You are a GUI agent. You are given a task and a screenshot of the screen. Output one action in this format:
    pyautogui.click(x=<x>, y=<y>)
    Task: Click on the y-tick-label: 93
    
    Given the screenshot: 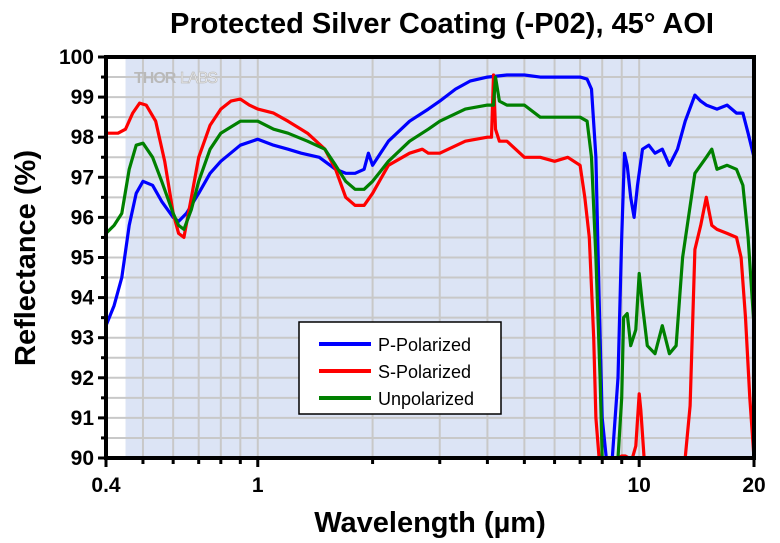 What is the action you would take?
    pyautogui.click(x=82, y=338)
    